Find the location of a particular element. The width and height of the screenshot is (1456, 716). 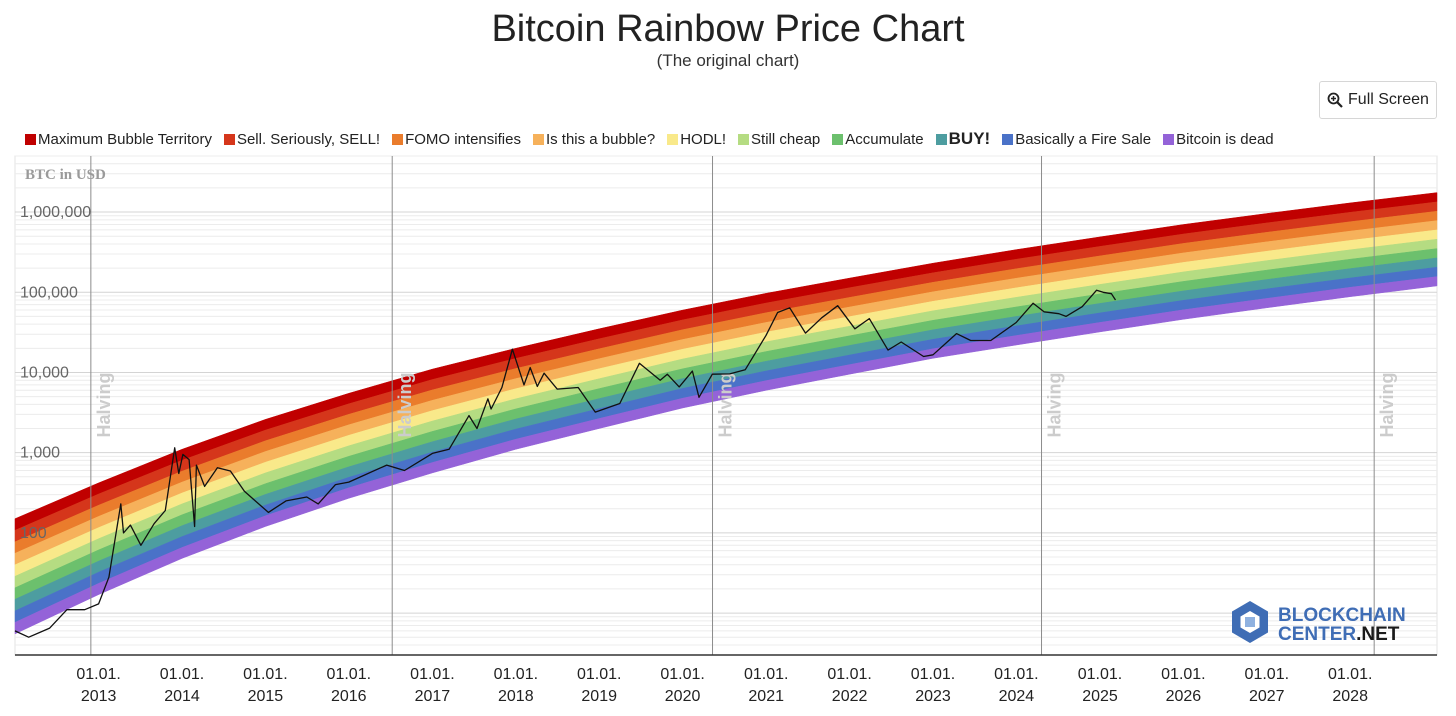

legend-label: BUY! is located at coordinates (969, 138).